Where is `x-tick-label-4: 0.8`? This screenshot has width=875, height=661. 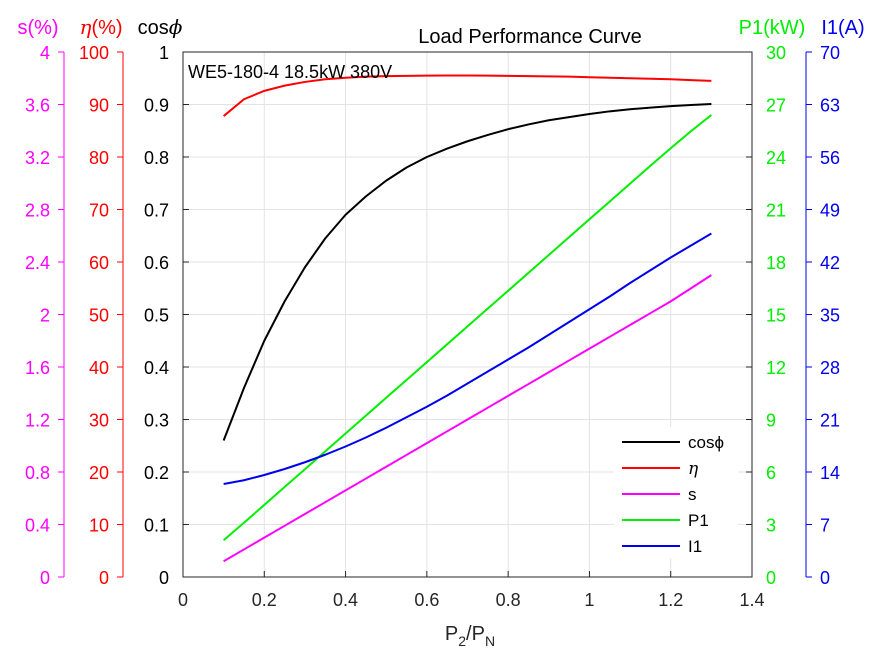 x-tick-label-4: 0.8 is located at coordinates (508, 600).